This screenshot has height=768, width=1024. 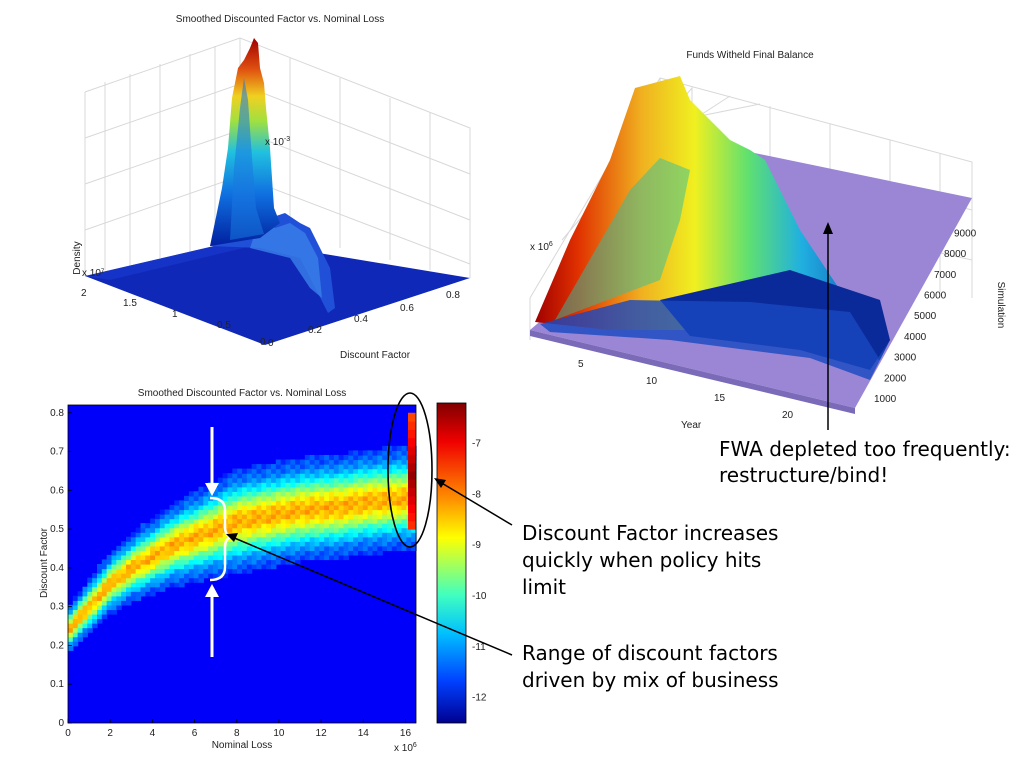 What do you see at coordinates (965, 233) in the screenshot?
I see `chart2-y-tick: 9000` at bounding box center [965, 233].